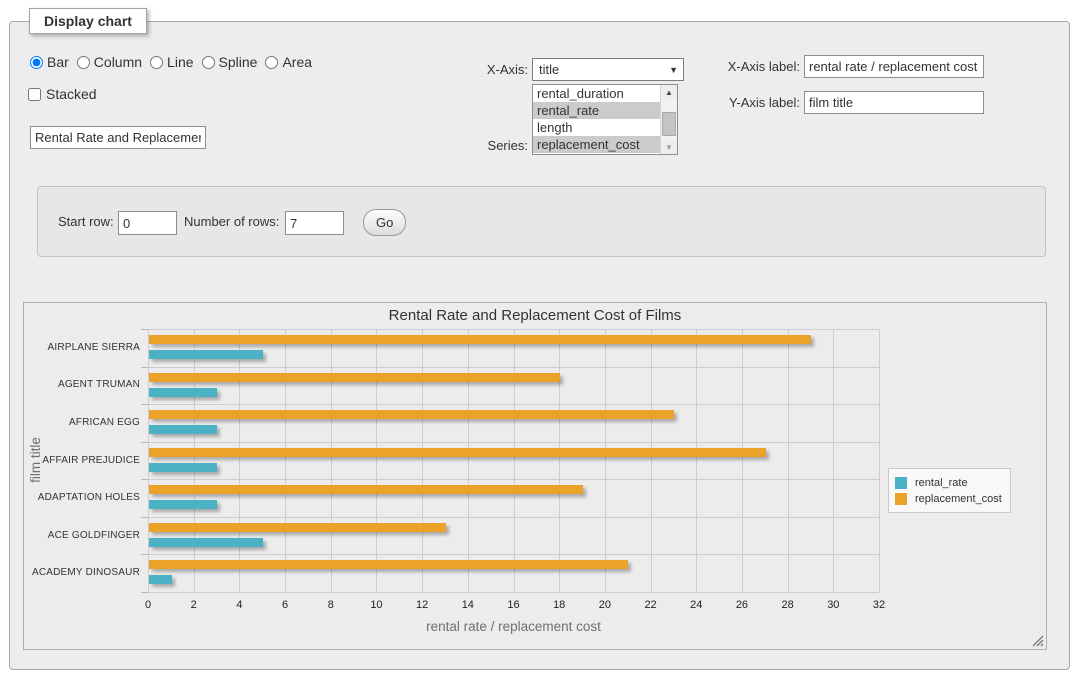  Describe the element at coordinates (330, 605) in the screenshot. I see `x-tick-label: 8` at that location.